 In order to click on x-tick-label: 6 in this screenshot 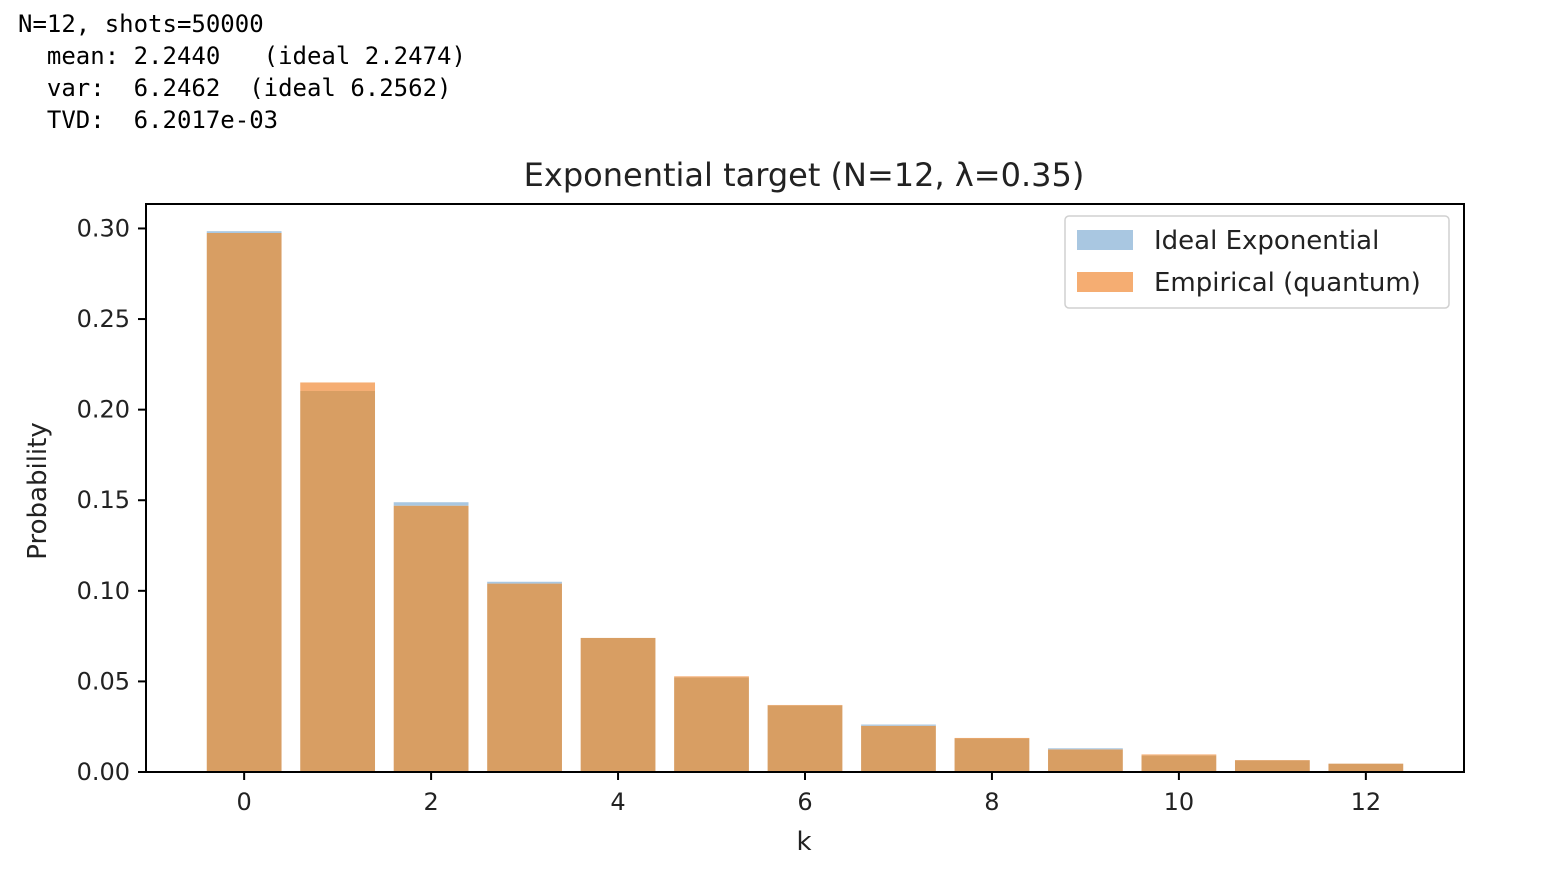, I will do `click(804, 802)`.